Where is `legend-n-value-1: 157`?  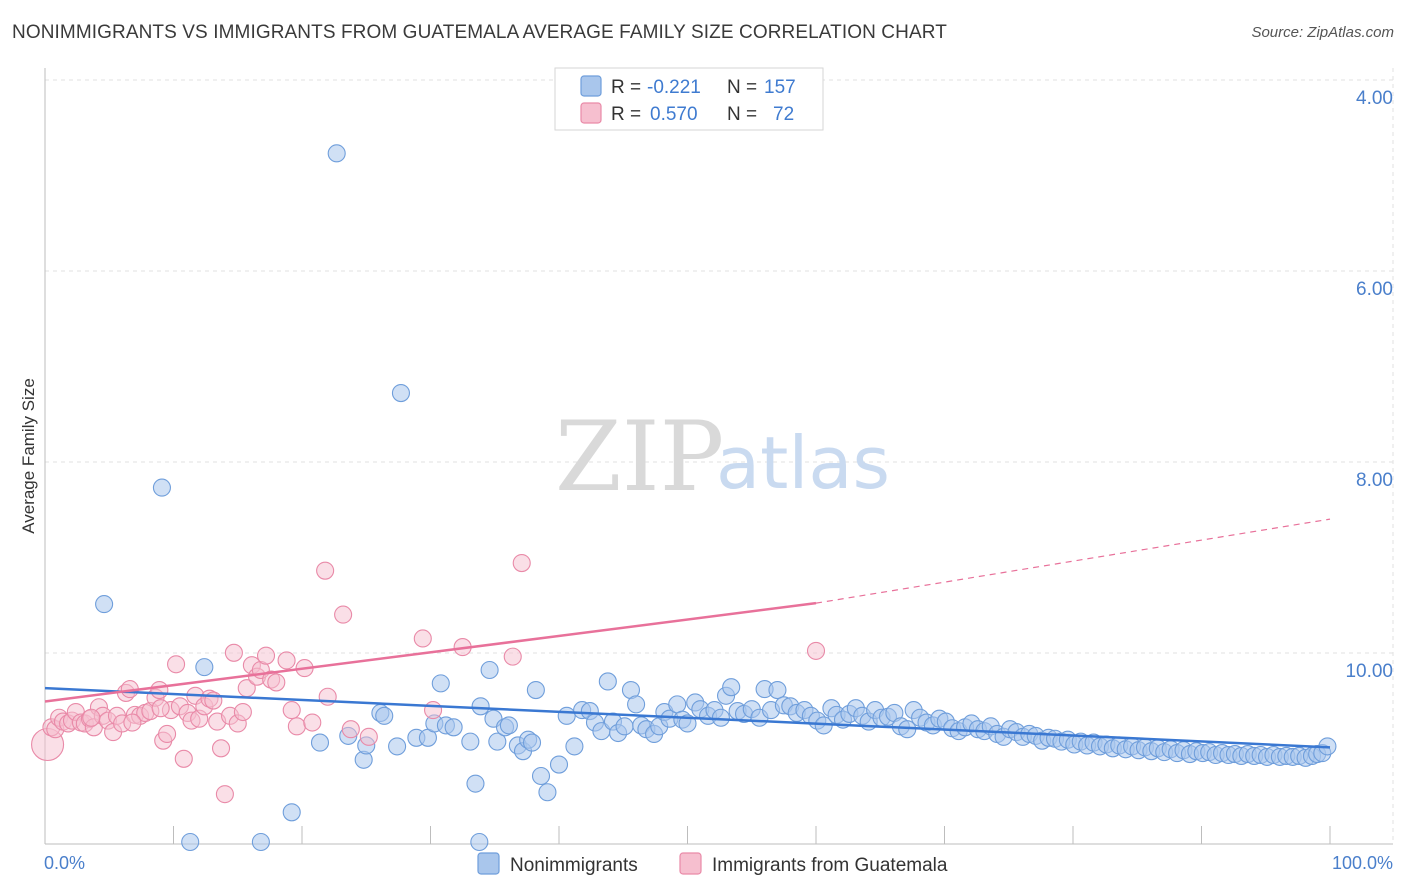
legend-n-value-1: 157 is located at coordinates (780, 87).